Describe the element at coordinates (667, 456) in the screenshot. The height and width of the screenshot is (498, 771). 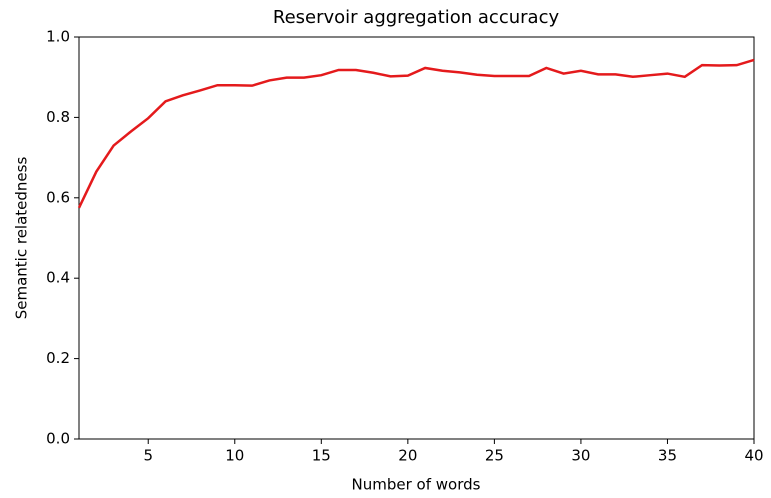
I see `x-tick-label: 35` at that location.